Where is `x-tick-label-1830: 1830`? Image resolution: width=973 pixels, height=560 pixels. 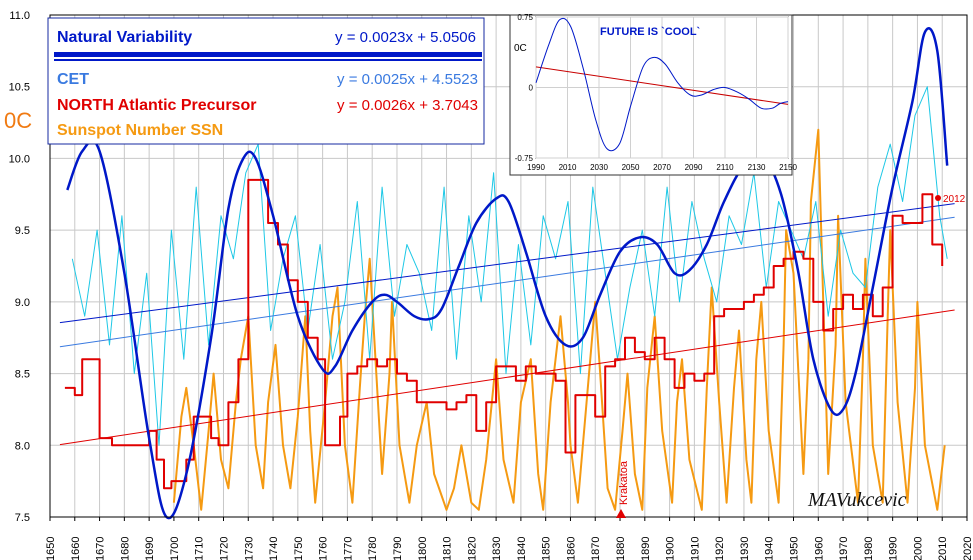 x-tick-label-1830: 1830 is located at coordinates (497, 548).